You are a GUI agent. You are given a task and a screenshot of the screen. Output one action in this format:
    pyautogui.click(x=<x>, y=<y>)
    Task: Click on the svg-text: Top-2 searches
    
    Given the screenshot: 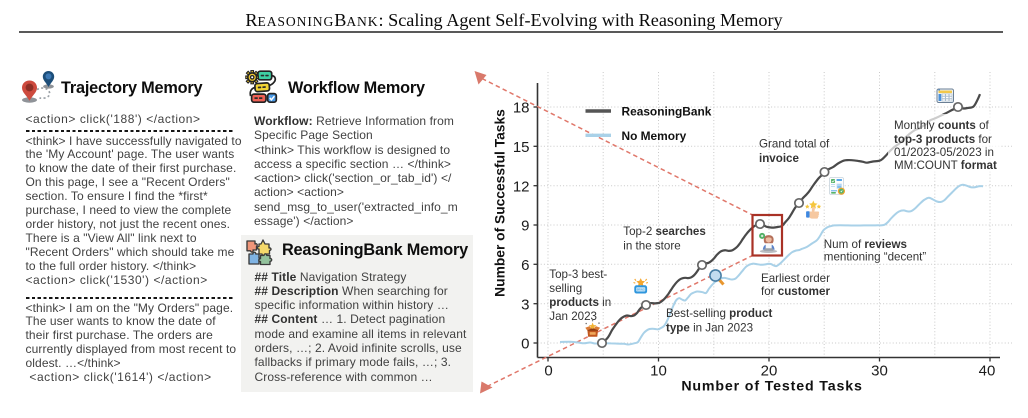 What is the action you would take?
    pyautogui.click(x=664, y=231)
    